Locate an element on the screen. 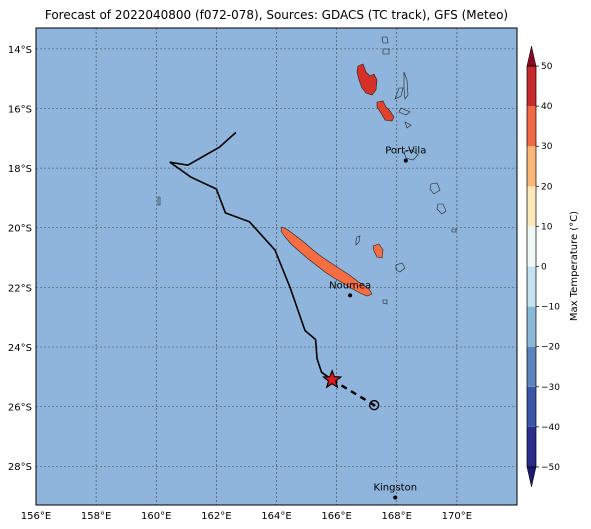 The image size is (591, 529). colorbar-tick-label: −10 is located at coordinates (550, 308).